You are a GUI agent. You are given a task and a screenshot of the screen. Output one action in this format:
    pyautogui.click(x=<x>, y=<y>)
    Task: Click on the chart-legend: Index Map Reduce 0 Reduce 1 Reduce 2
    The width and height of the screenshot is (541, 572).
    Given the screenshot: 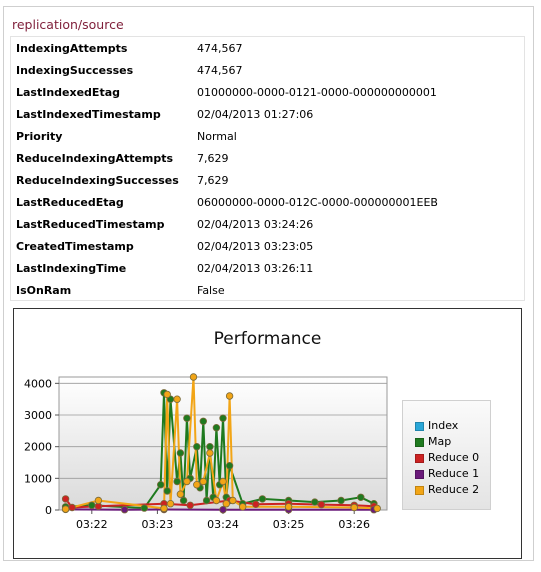 What is the action you would take?
    pyautogui.click(x=446, y=455)
    